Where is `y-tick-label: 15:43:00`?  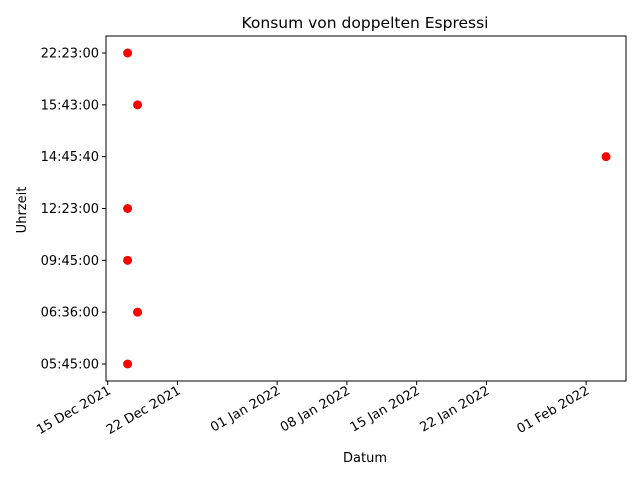 y-tick-label: 15:43:00 is located at coordinates (70, 105).